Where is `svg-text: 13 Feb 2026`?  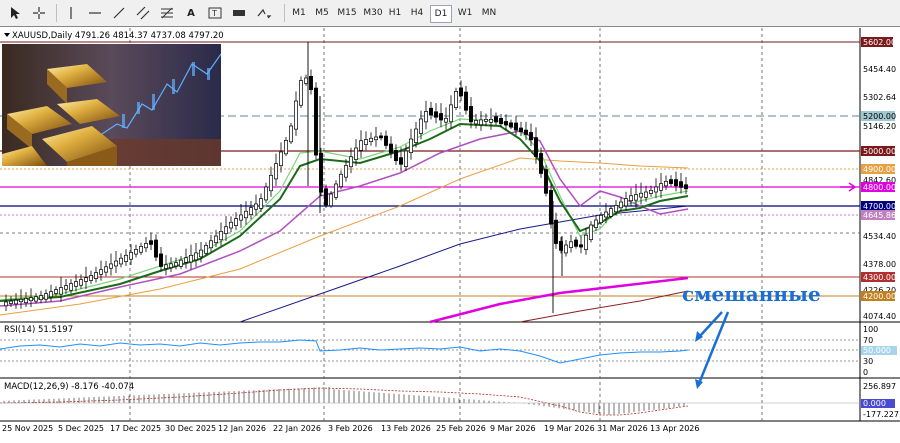
svg-text: 13 Feb 2026 is located at coordinates (406, 428).